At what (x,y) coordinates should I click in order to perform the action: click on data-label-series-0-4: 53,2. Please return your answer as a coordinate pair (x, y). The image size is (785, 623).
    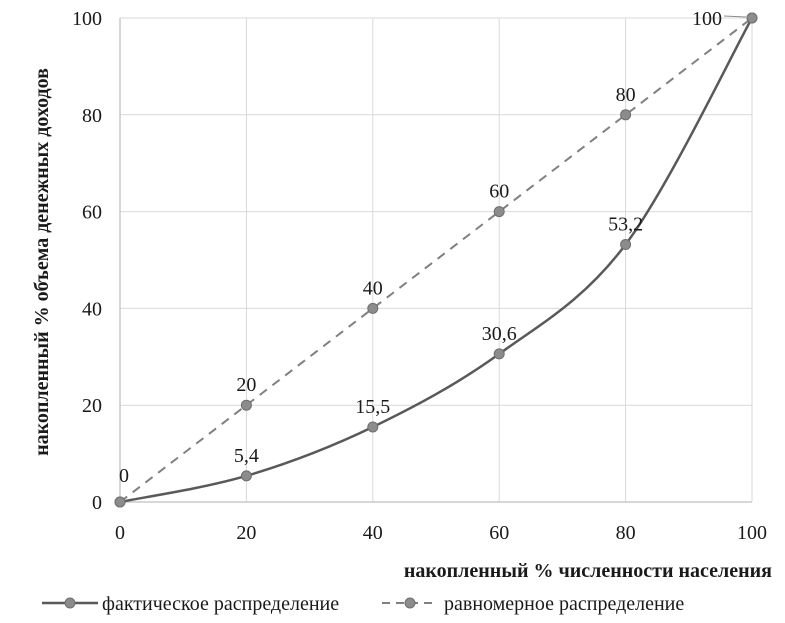
    Looking at the image, I should click on (625, 225).